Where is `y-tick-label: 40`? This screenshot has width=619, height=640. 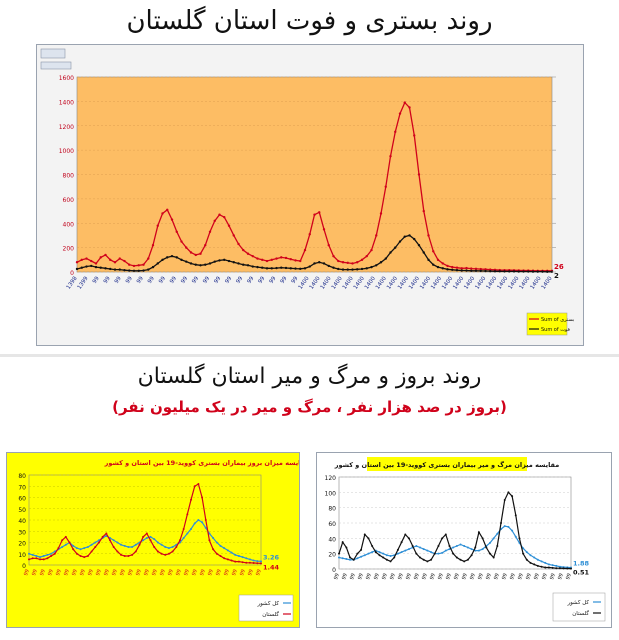 y-tick-label: 40 is located at coordinates (332, 539).